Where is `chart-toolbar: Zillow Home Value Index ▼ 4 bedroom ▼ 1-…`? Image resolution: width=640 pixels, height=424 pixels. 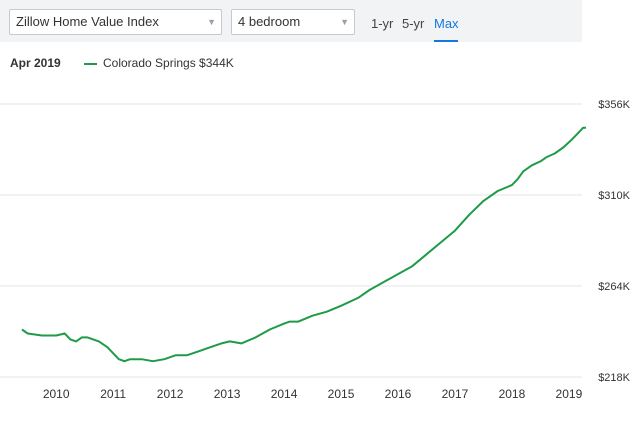 chart-toolbar: Zillow Home Value Index ▼ 4 bedroom ▼ 1-… is located at coordinates (291, 21).